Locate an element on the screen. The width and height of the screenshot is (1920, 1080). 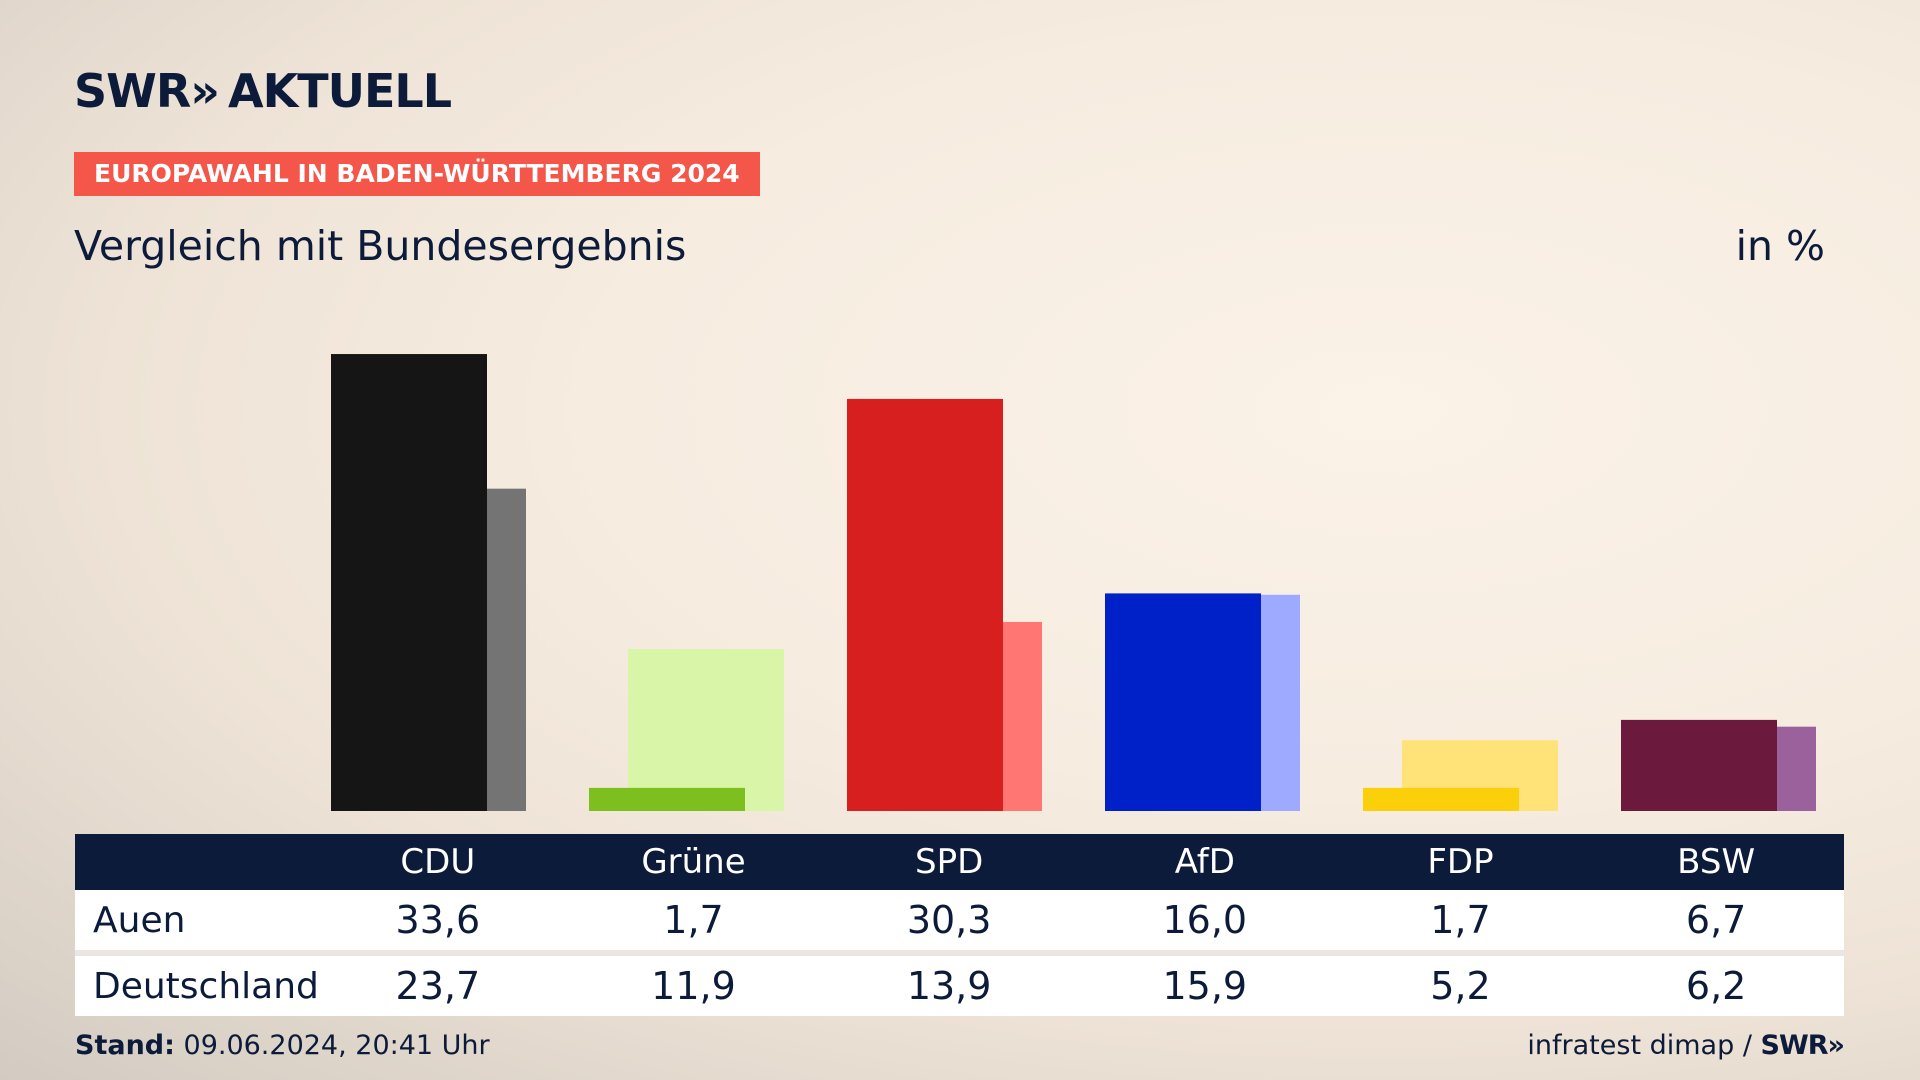
table-cell: 23,7 is located at coordinates (438, 983).